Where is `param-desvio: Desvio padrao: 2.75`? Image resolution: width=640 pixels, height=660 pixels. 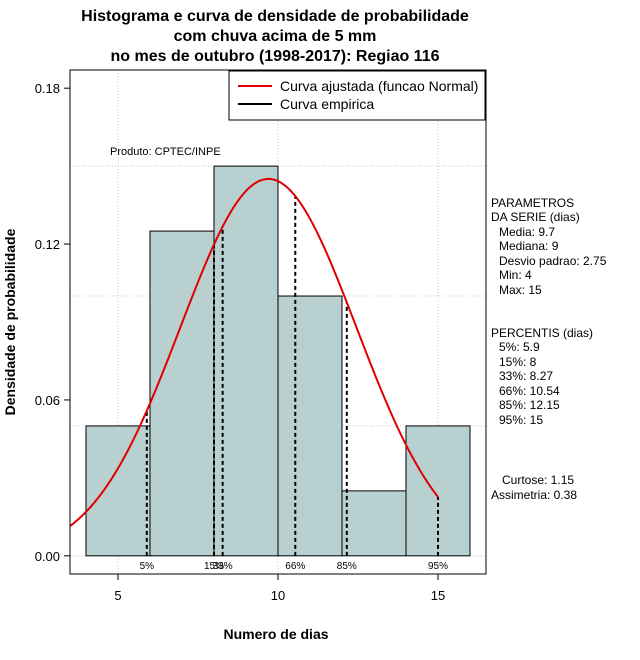 param-desvio: Desvio padrao: 2.75 is located at coordinates (553, 261).